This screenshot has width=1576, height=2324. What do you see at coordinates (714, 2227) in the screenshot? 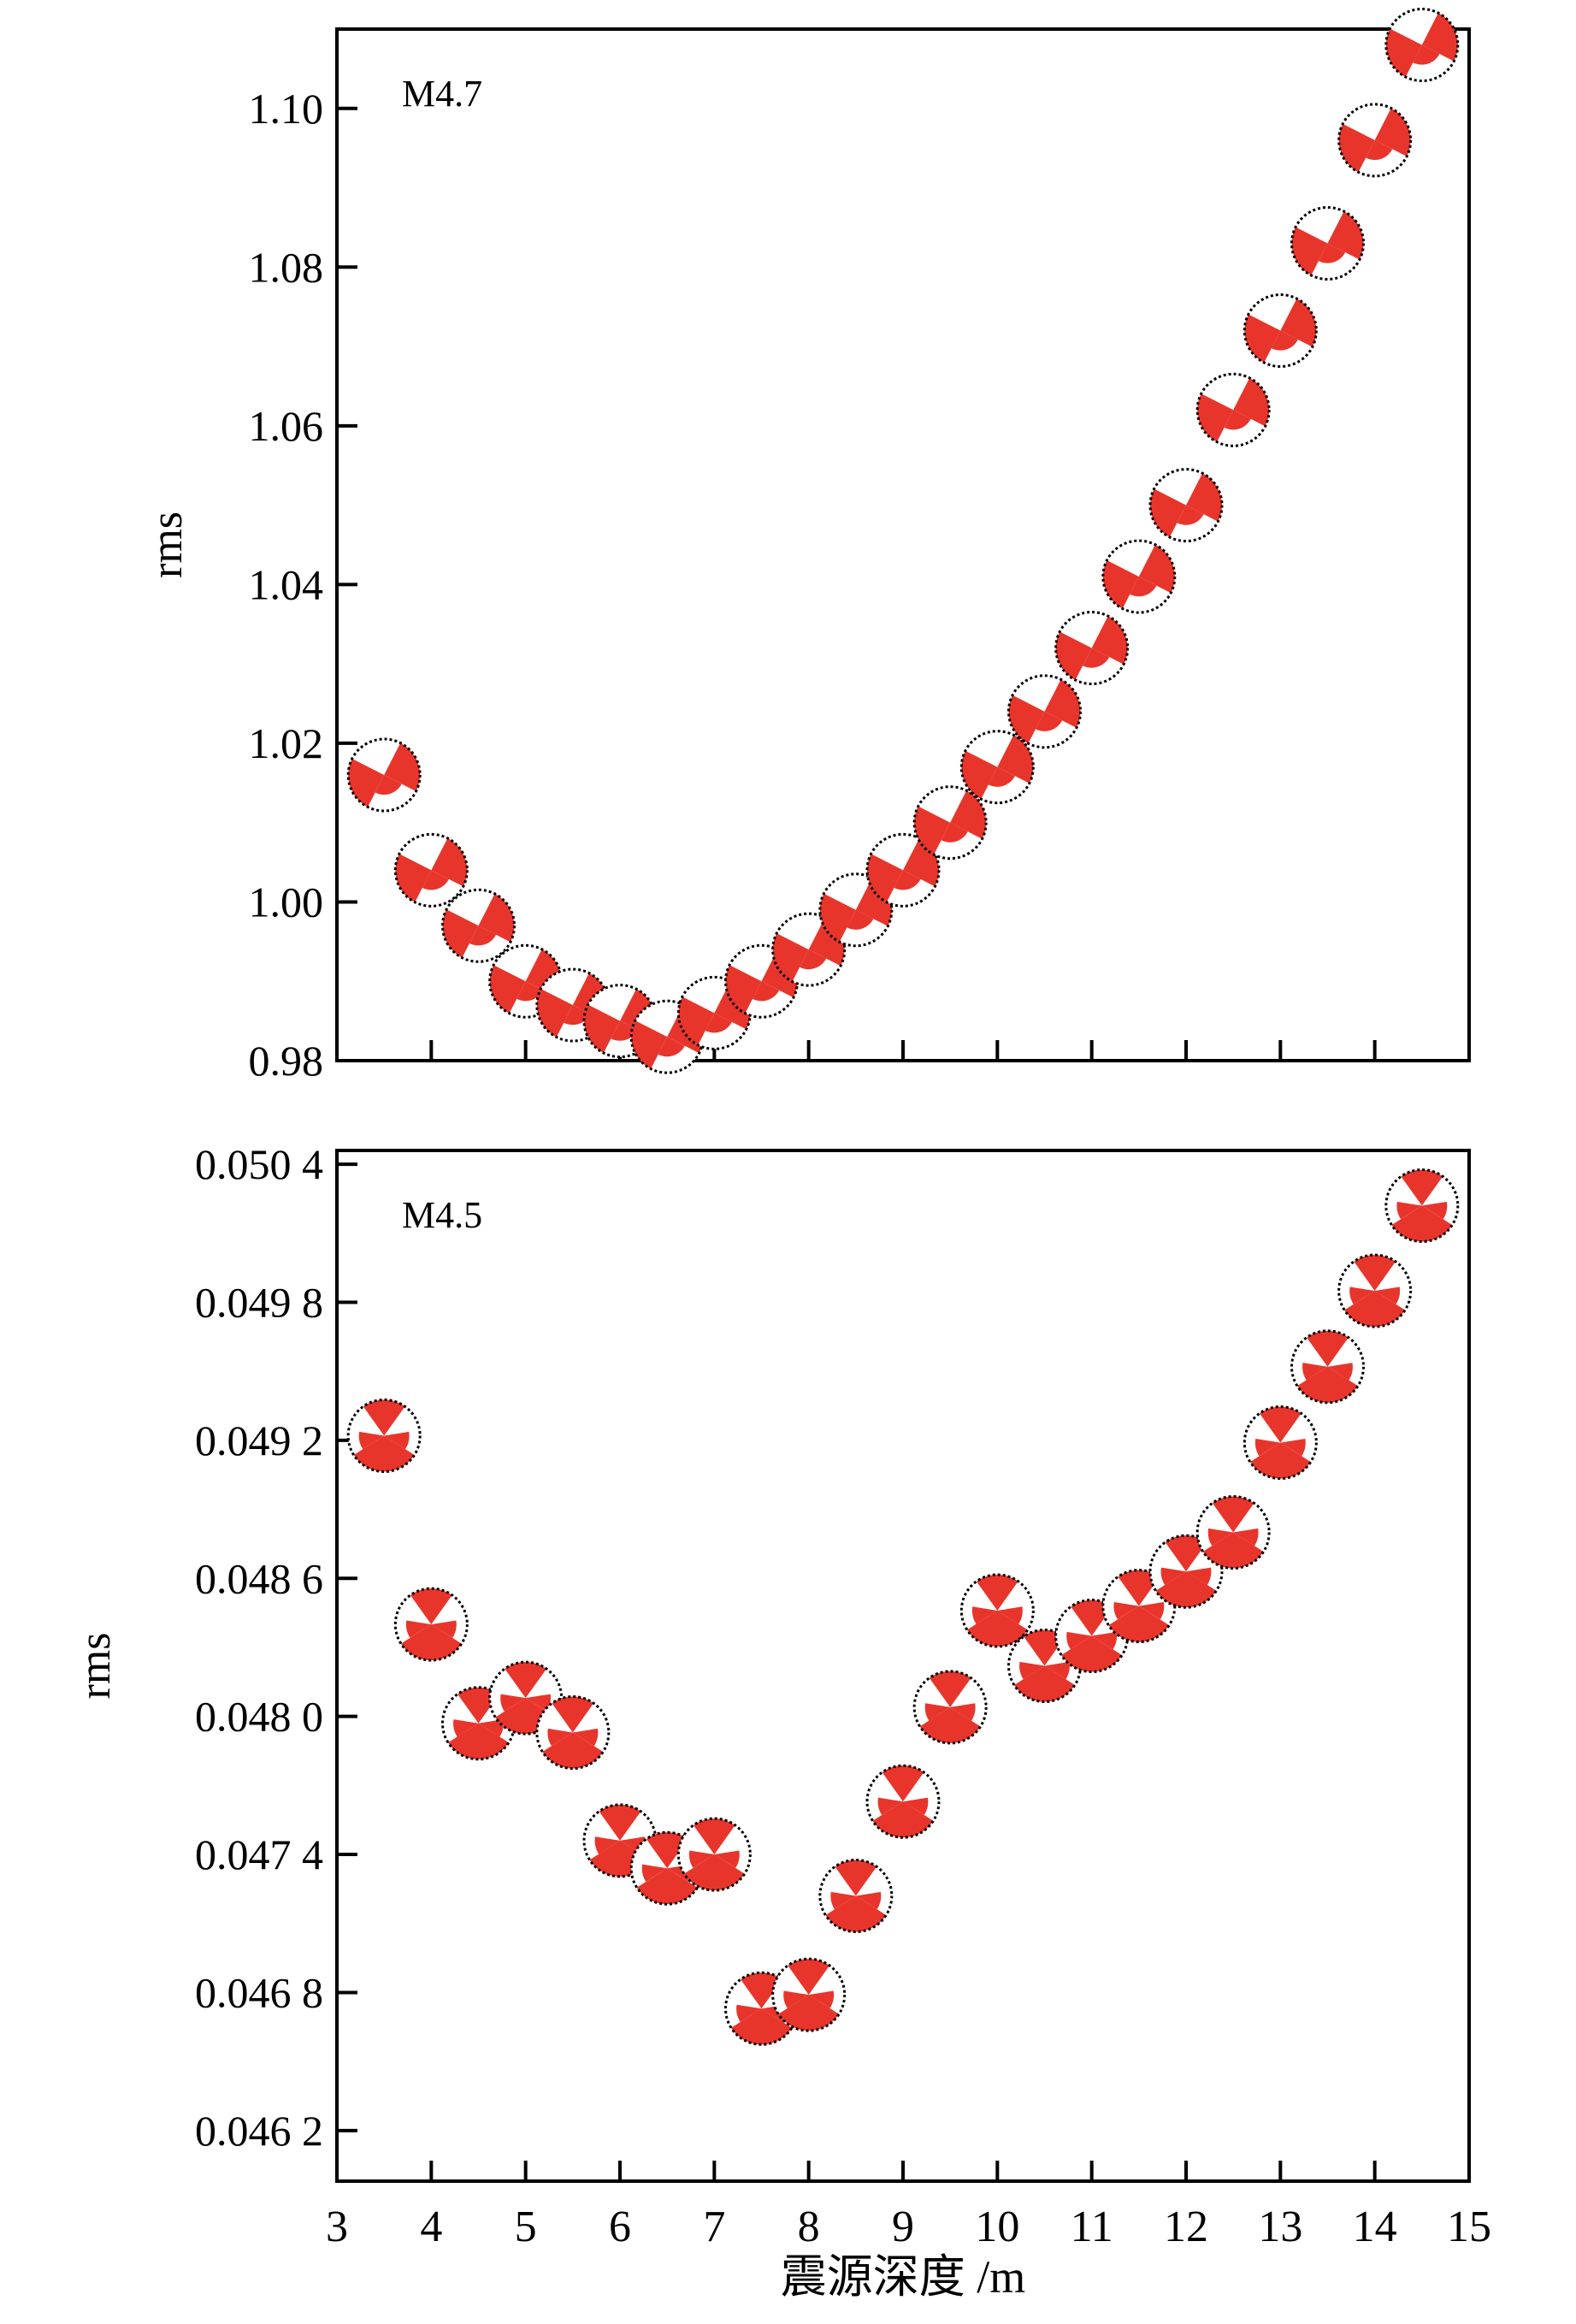
I see `x-tick-label: 7` at bounding box center [714, 2227].